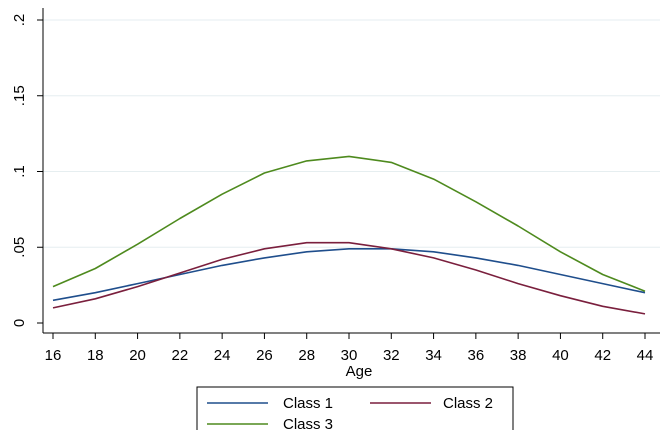  What do you see at coordinates (180, 355) in the screenshot?
I see `x-tick-label: 22` at bounding box center [180, 355].